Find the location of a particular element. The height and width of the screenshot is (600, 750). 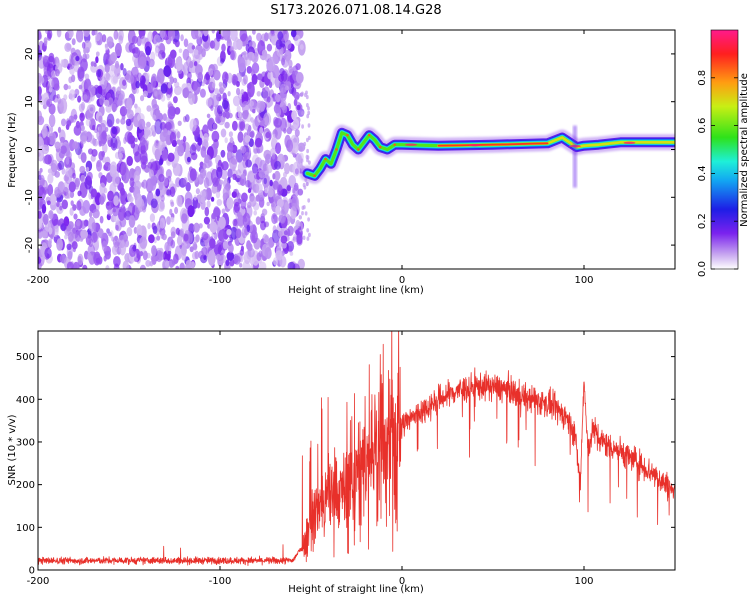

snr-x-tick-label: 0 is located at coordinates (402, 581).